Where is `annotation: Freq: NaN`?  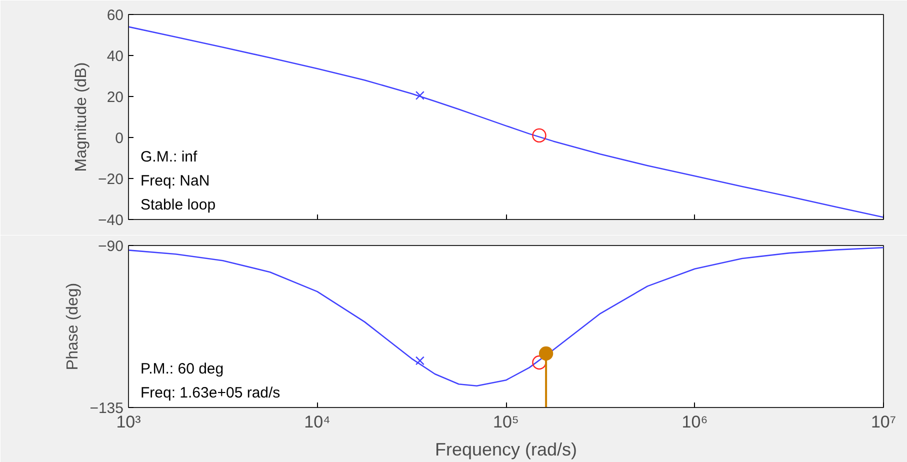 annotation: Freq: NaN is located at coordinates (175, 181).